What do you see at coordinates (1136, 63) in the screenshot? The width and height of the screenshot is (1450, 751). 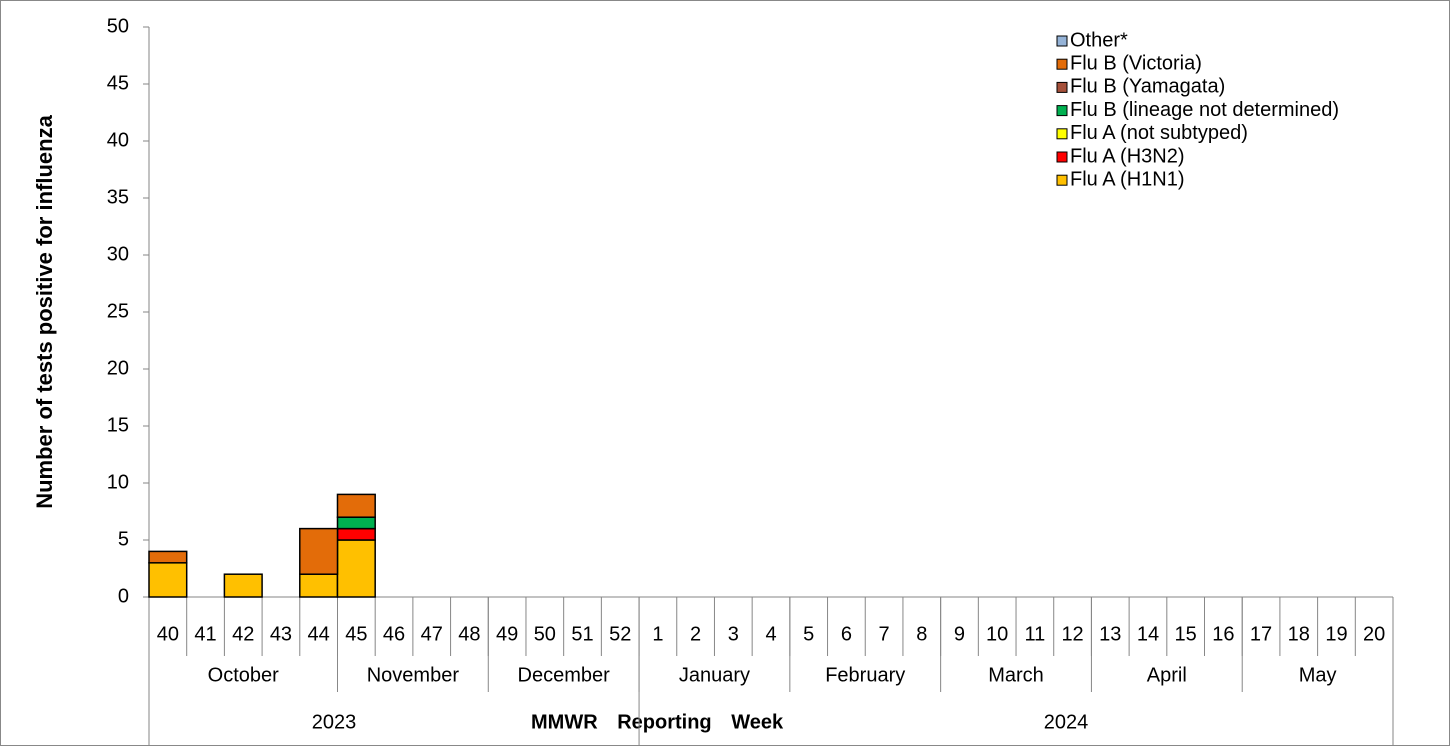 I see `legend-label: Flu B (Victoria)` at bounding box center [1136, 63].